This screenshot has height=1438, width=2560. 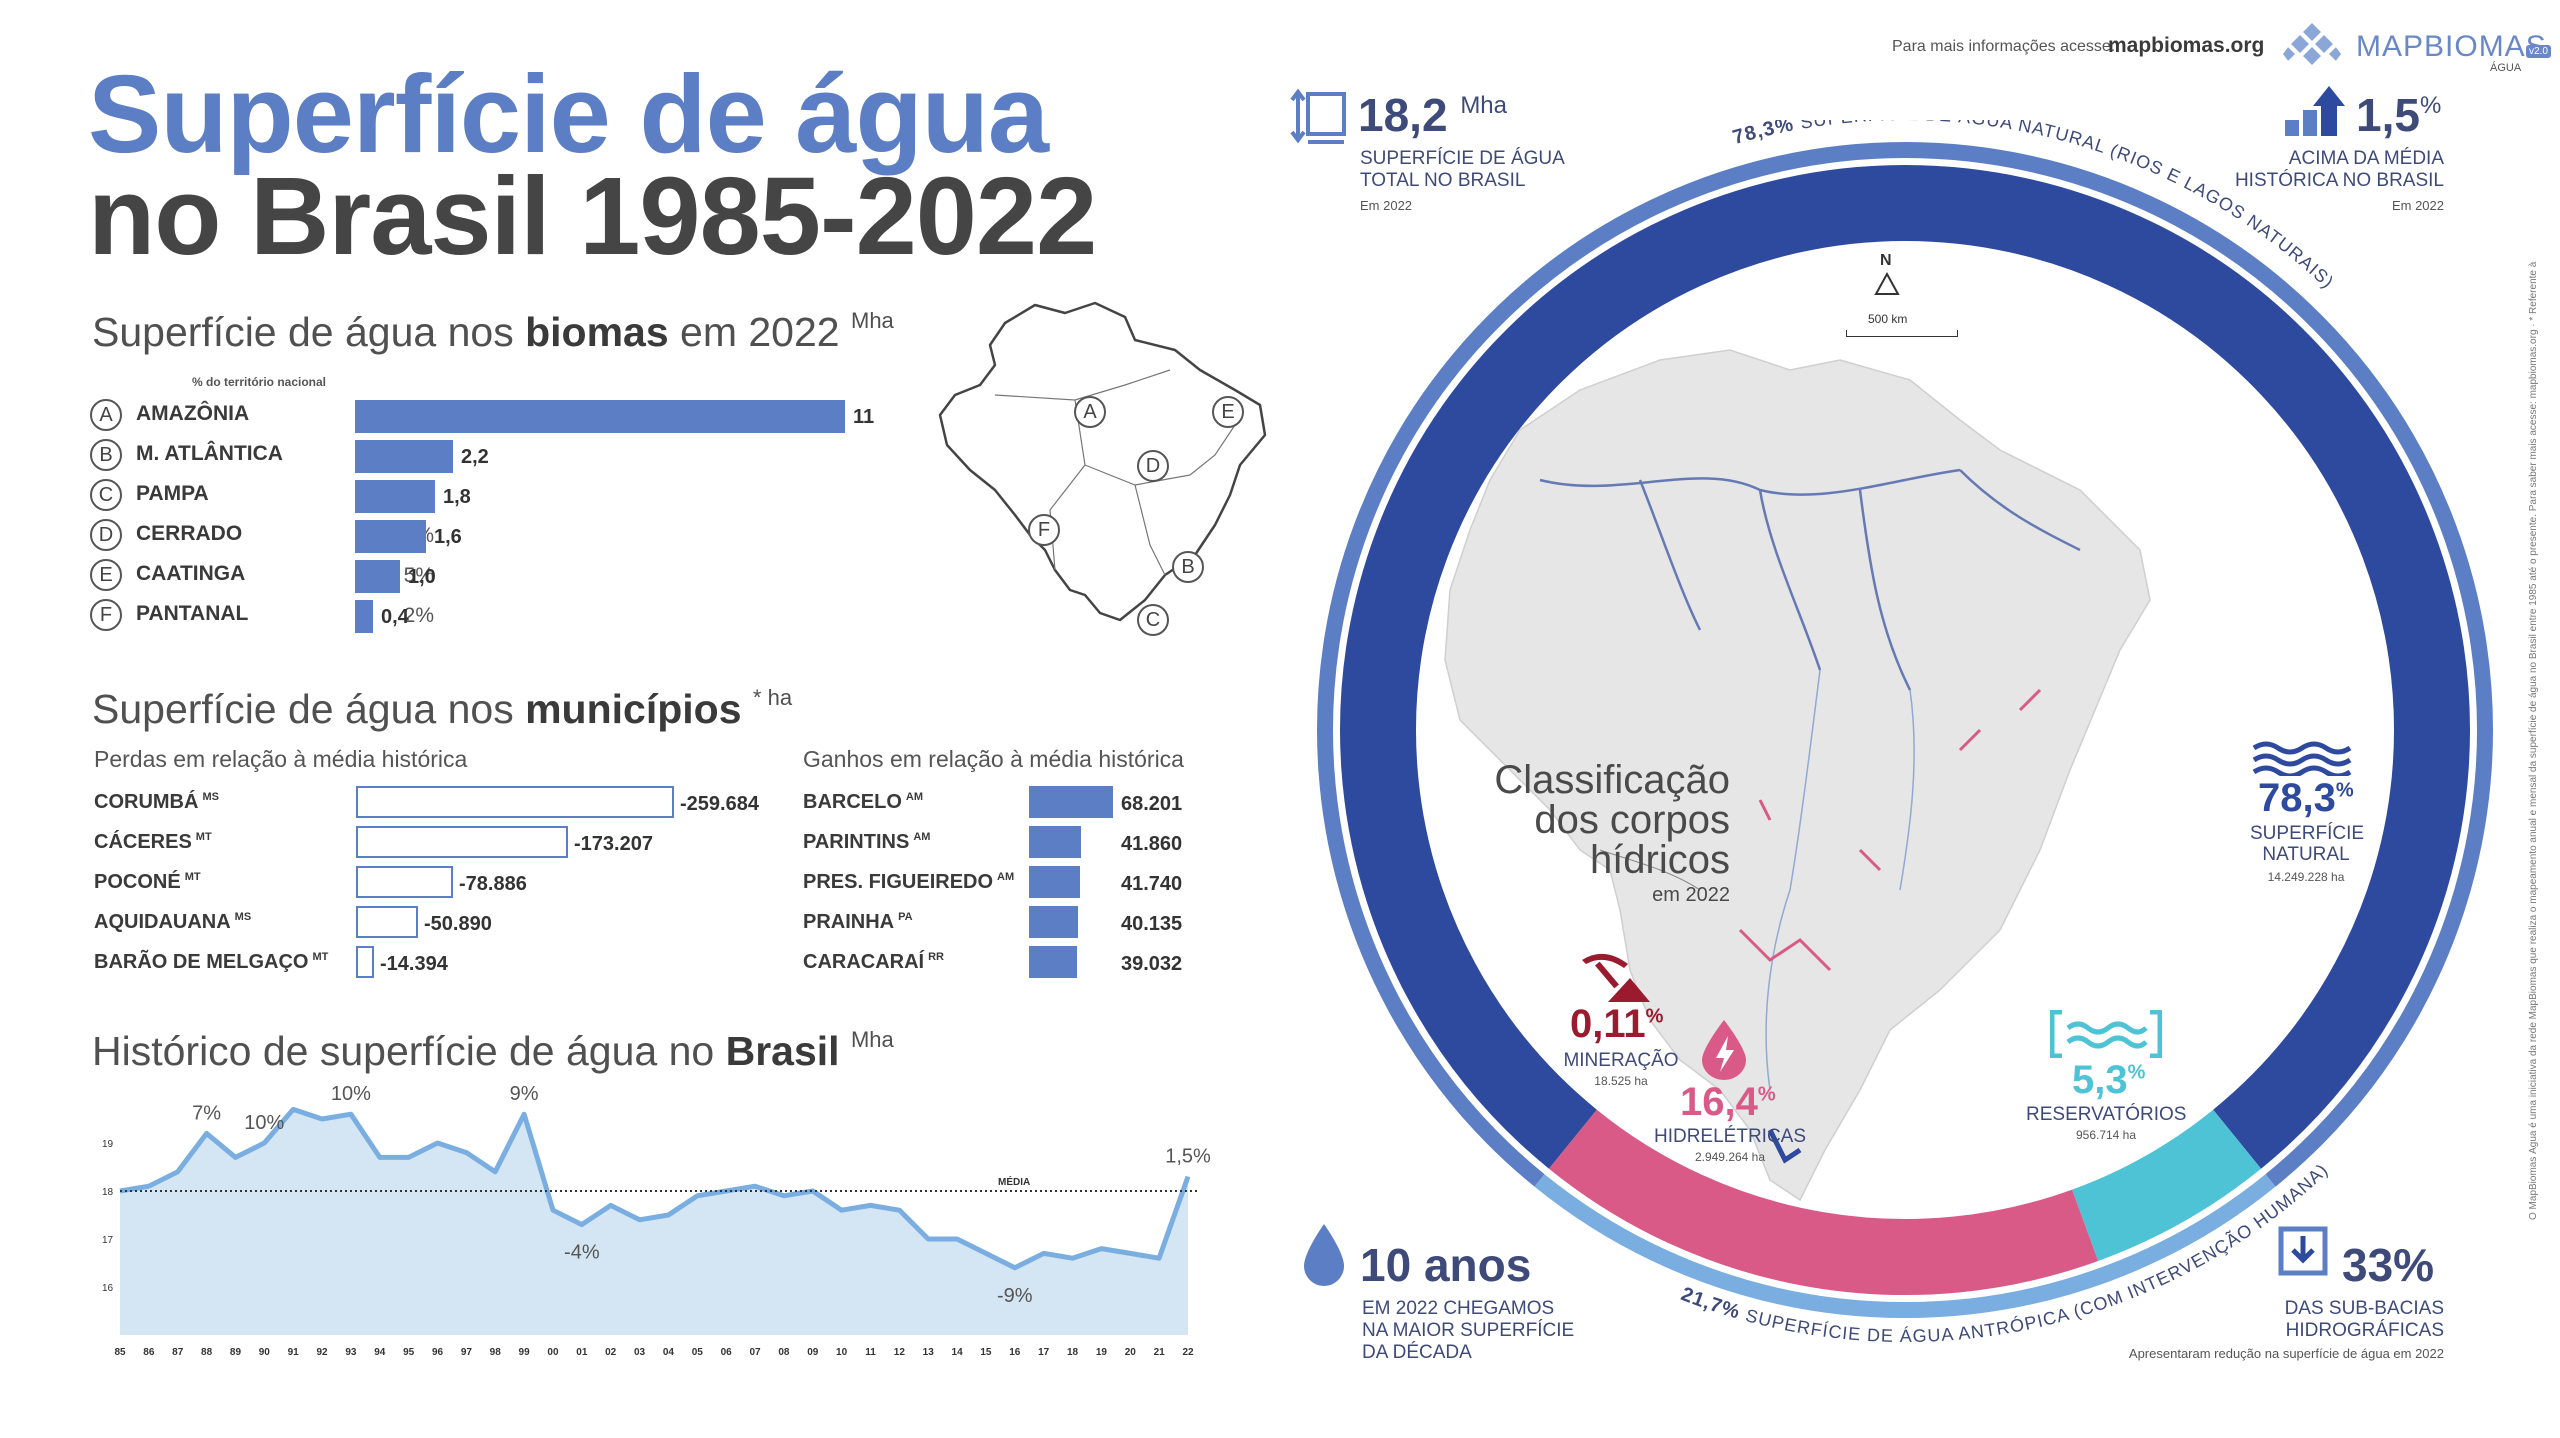 I want to click on x-tick-label: 87, so click(x=178, y=1352).